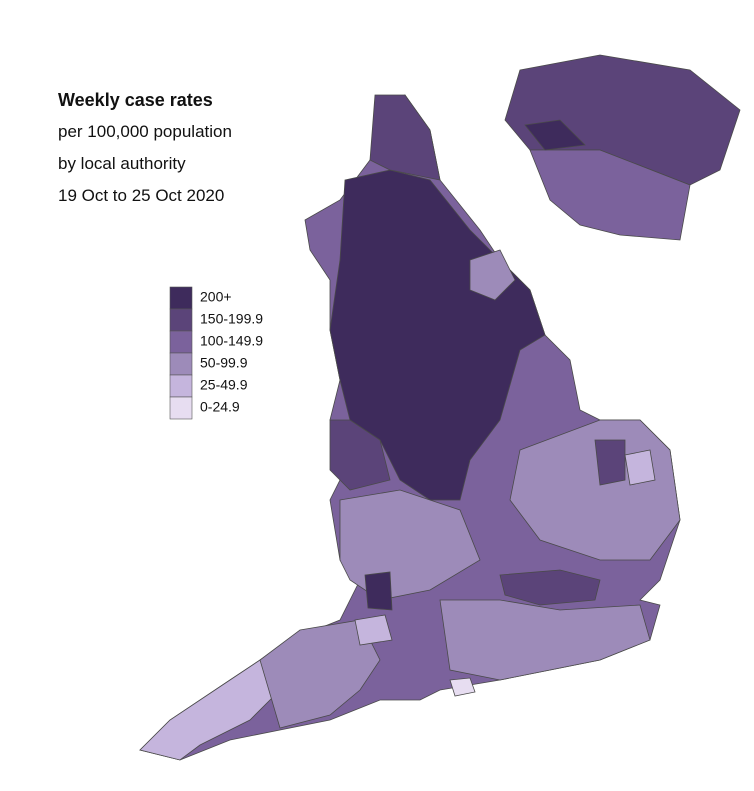  I want to click on subtitle-line: per 100,000 population, so click(145, 131).